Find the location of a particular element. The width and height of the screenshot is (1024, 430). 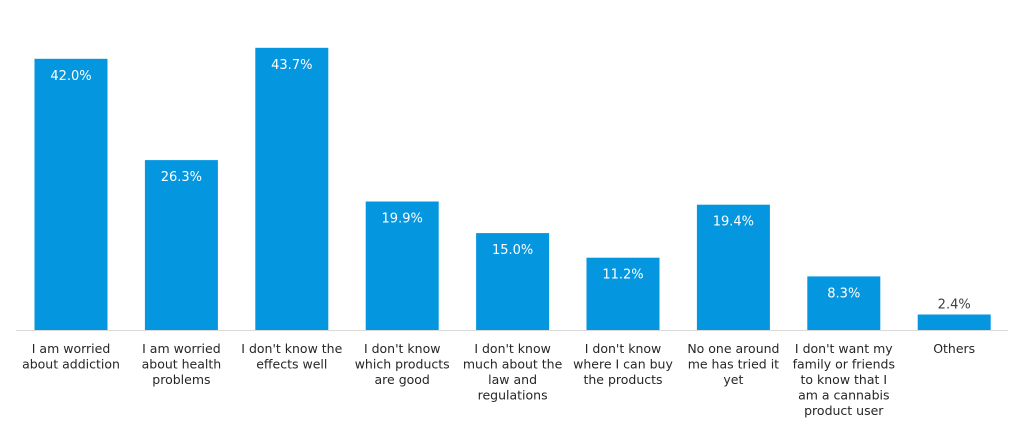

value-label-6: 11.2% is located at coordinates (622, 275).